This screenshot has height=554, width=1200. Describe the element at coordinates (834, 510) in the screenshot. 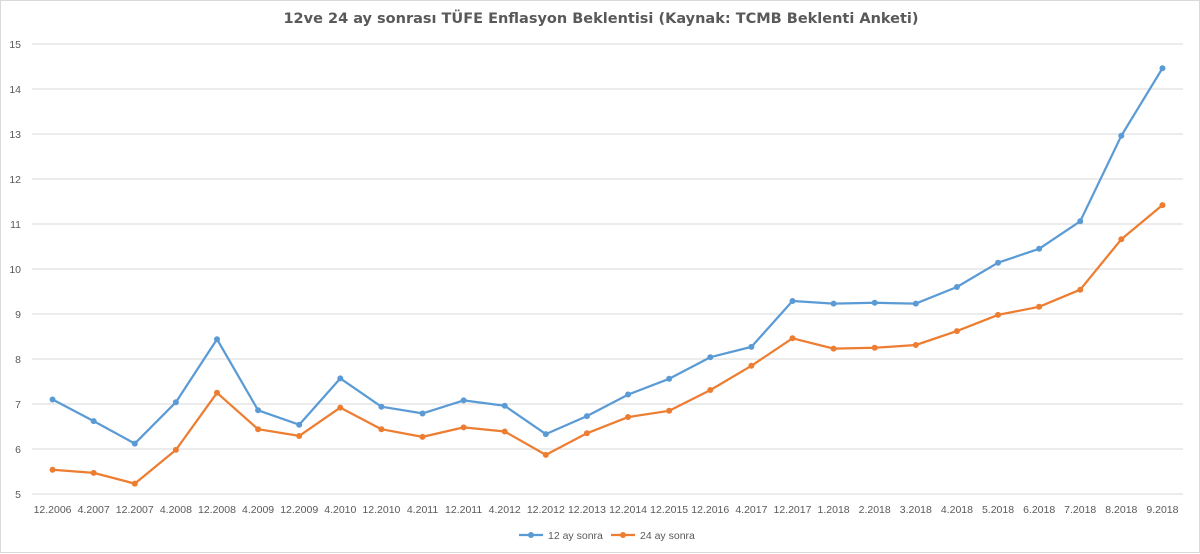

I see `x-tick-label-19: 1.2018` at that location.